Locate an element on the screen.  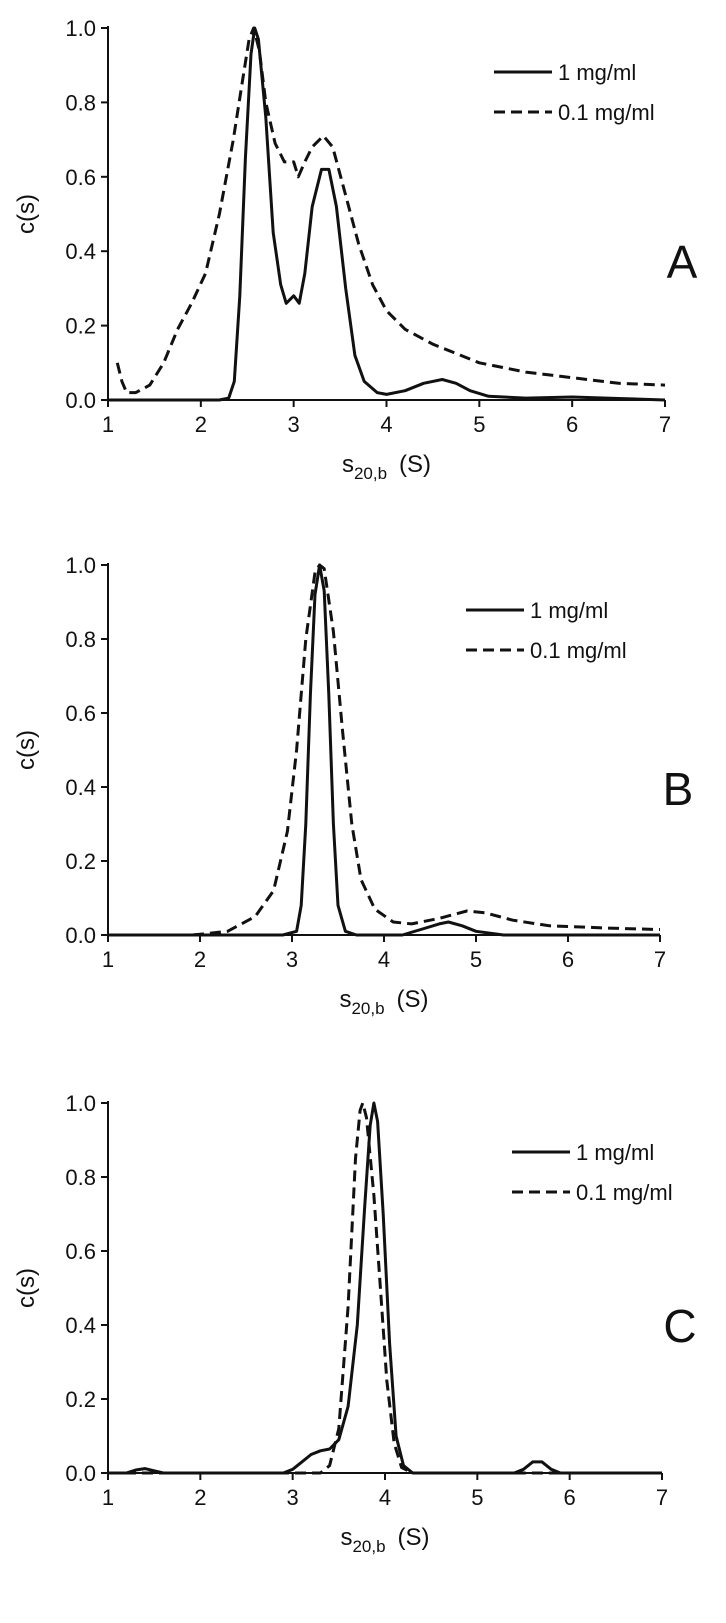
panel-label: A is located at coordinates (682, 262).